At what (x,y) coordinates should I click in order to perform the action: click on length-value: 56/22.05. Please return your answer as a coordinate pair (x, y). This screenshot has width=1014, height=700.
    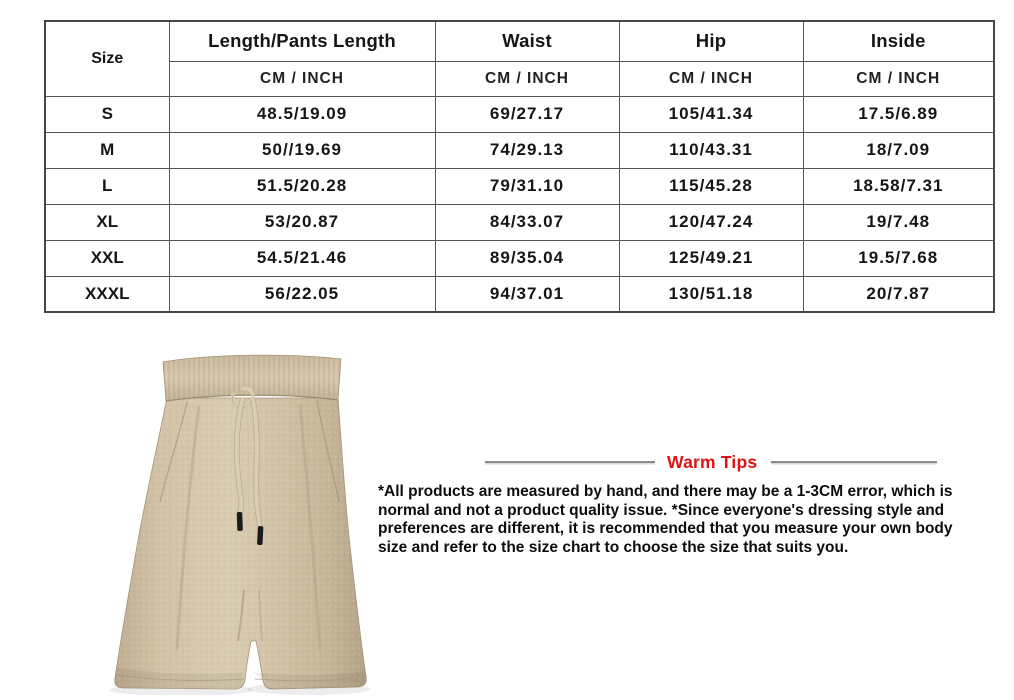
    Looking at the image, I should click on (302, 294).